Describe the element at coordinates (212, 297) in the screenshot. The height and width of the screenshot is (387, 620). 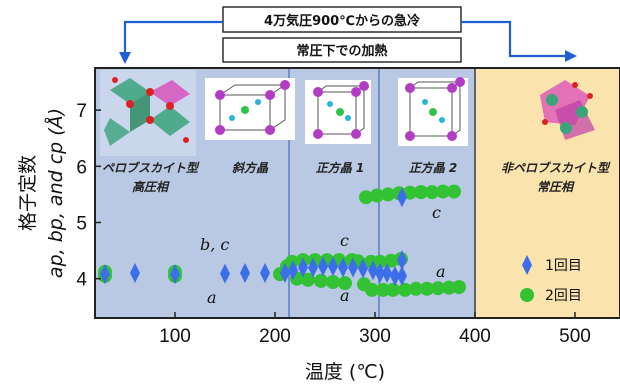
I see `curve-label-a-1: a` at that location.